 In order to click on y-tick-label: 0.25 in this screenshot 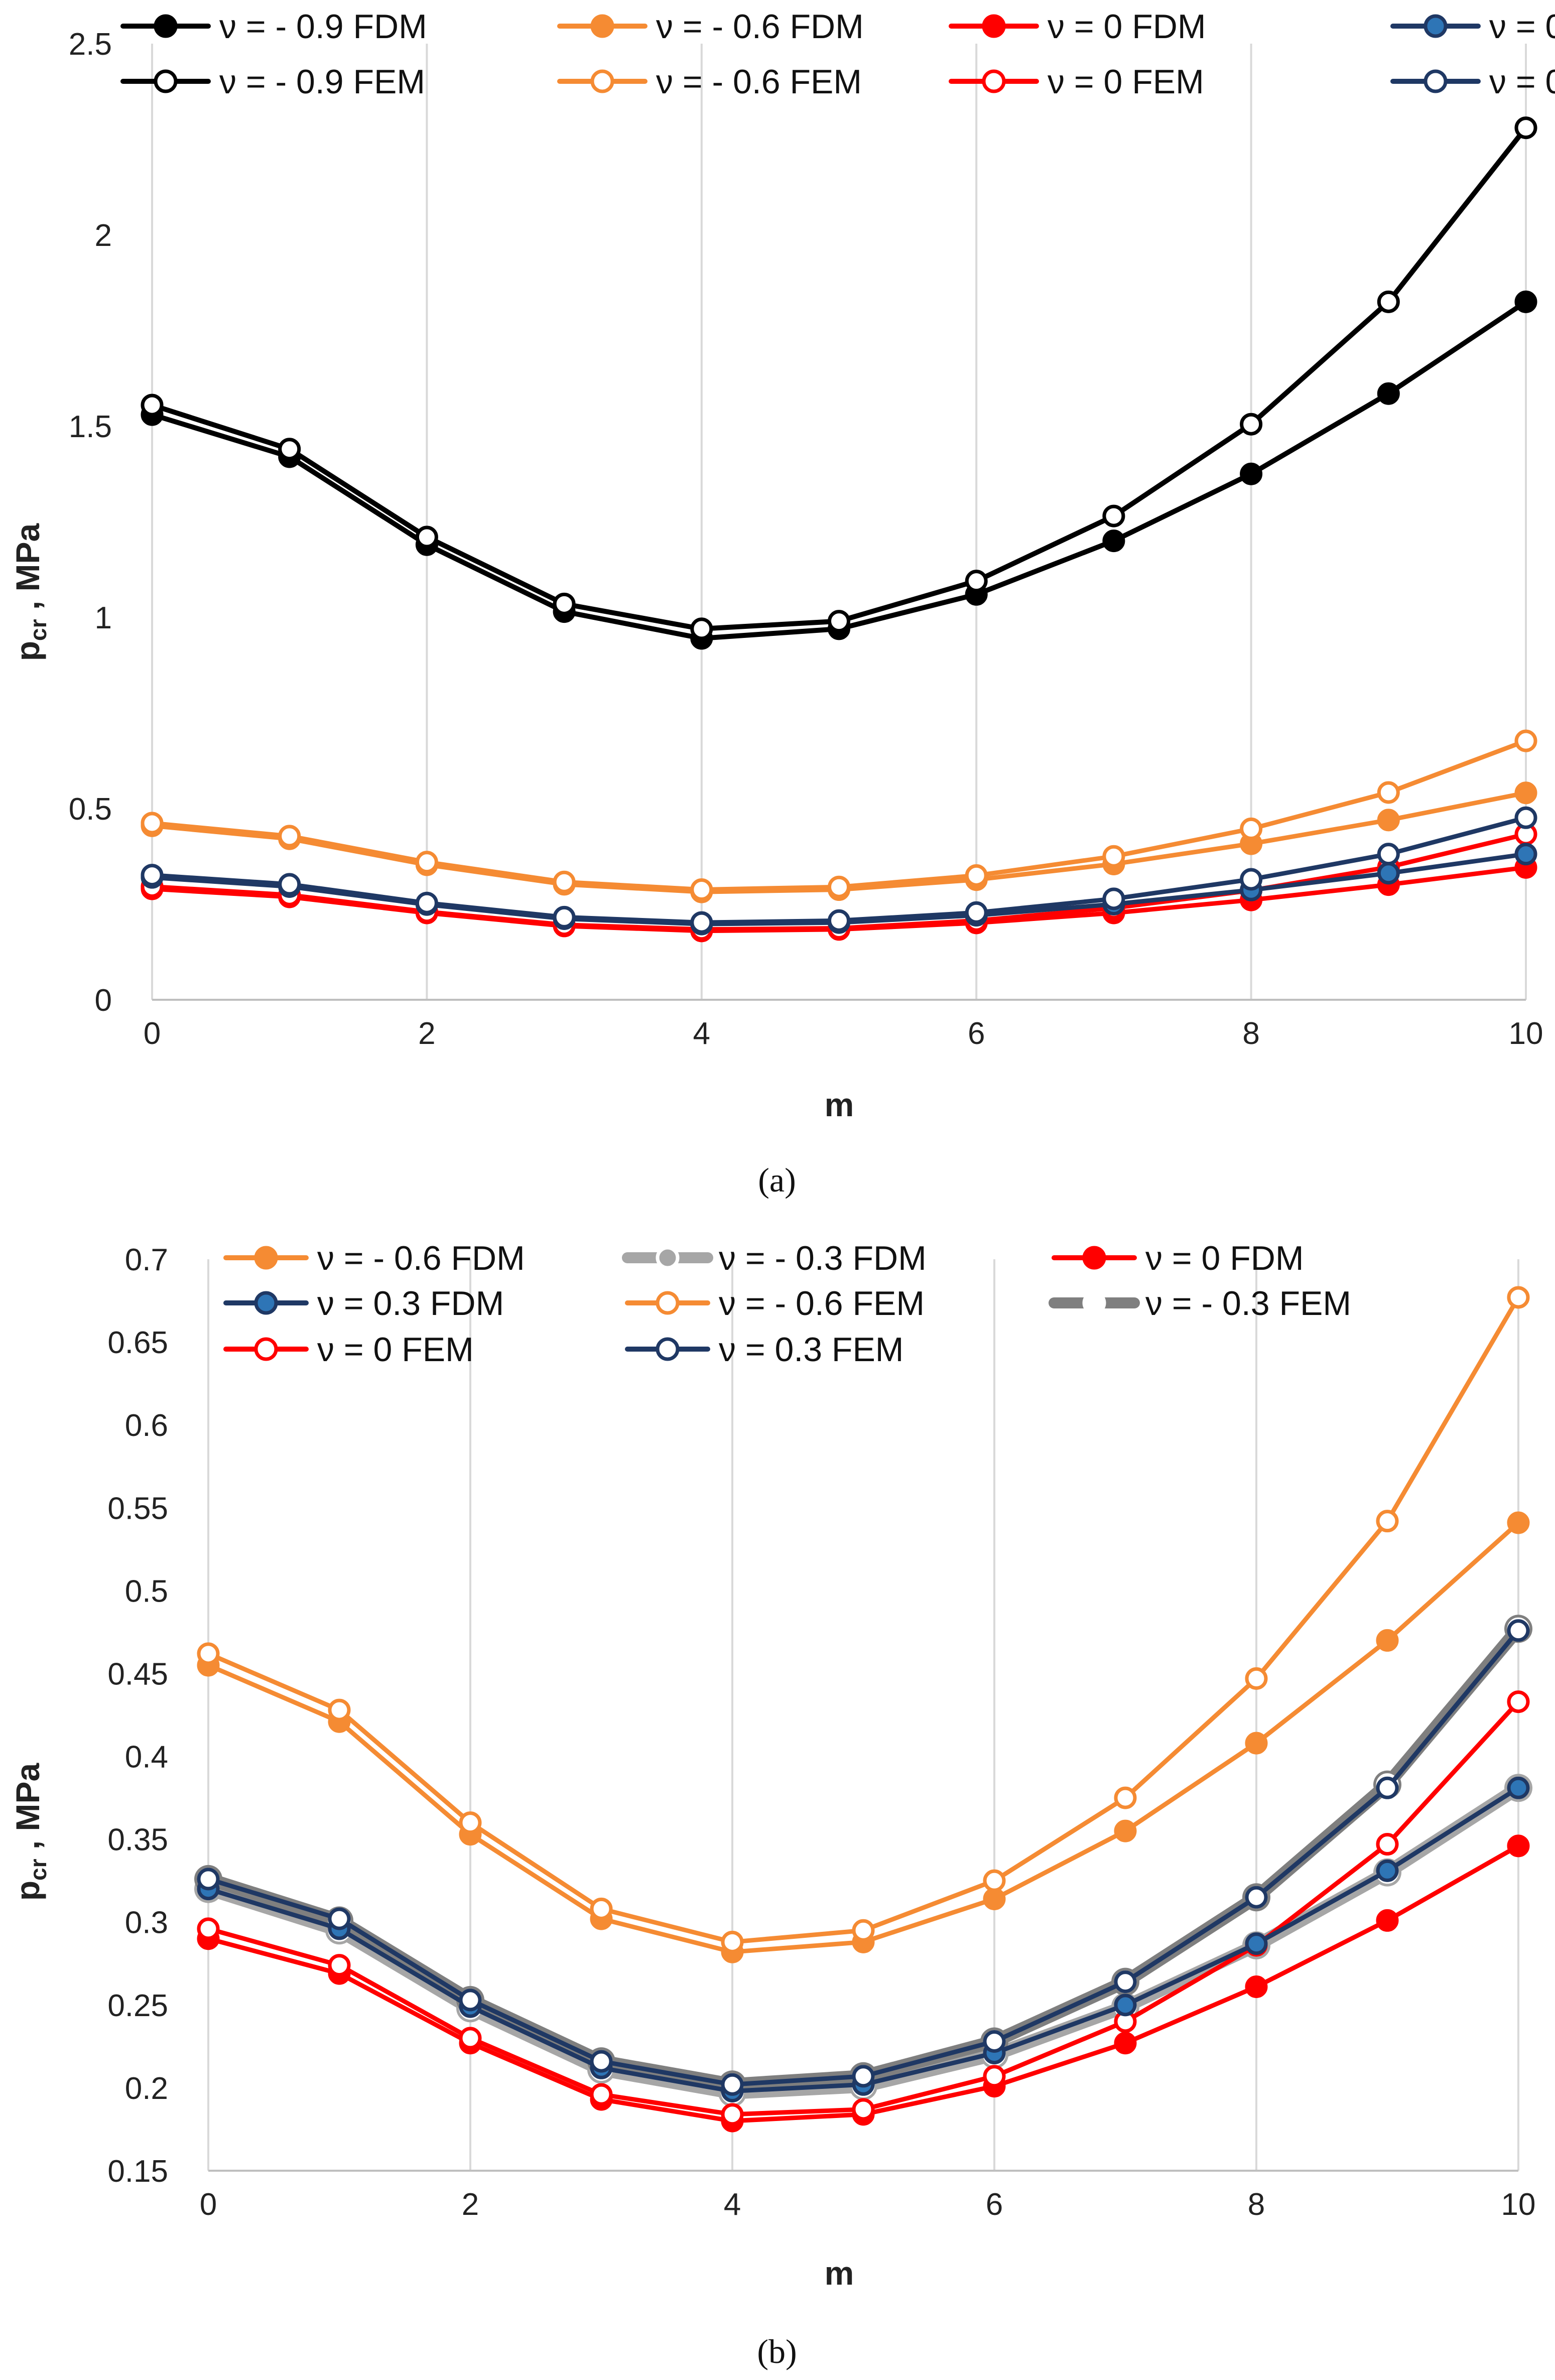, I will do `click(138, 2006)`.